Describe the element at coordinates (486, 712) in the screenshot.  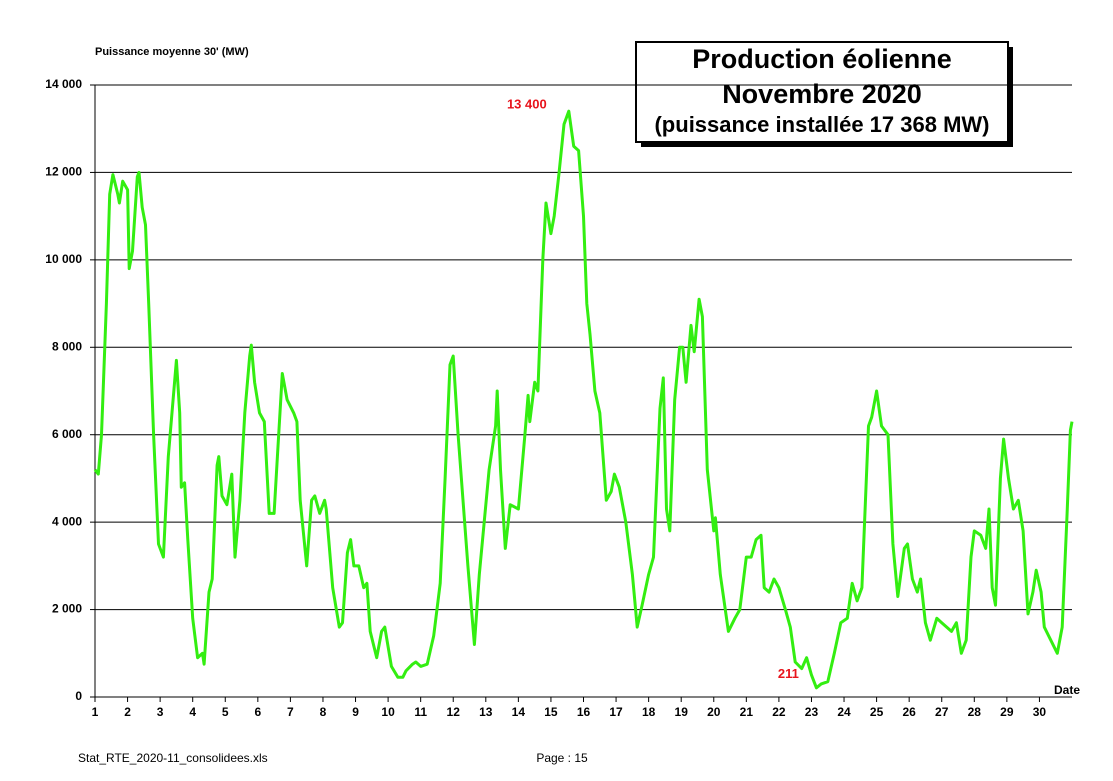
I see `x-tick-label: 13` at that location.